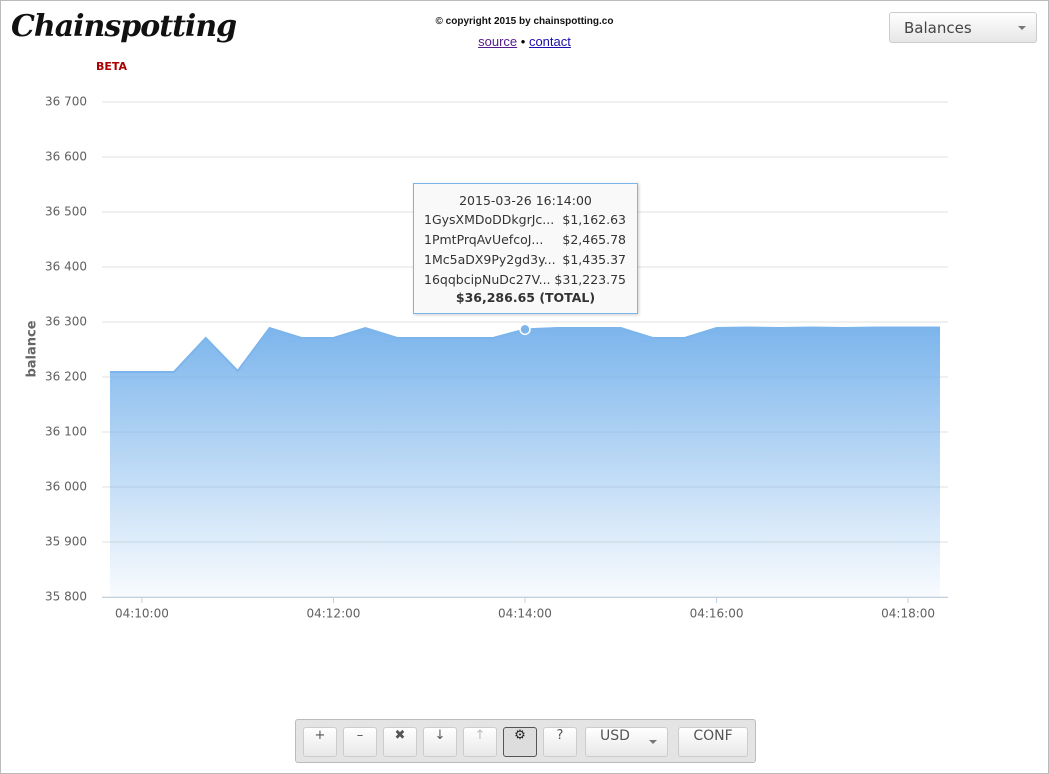 This screenshot has width=1049, height=774. I want to click on x-tick-label: 04:14:00, so click(525, 614).